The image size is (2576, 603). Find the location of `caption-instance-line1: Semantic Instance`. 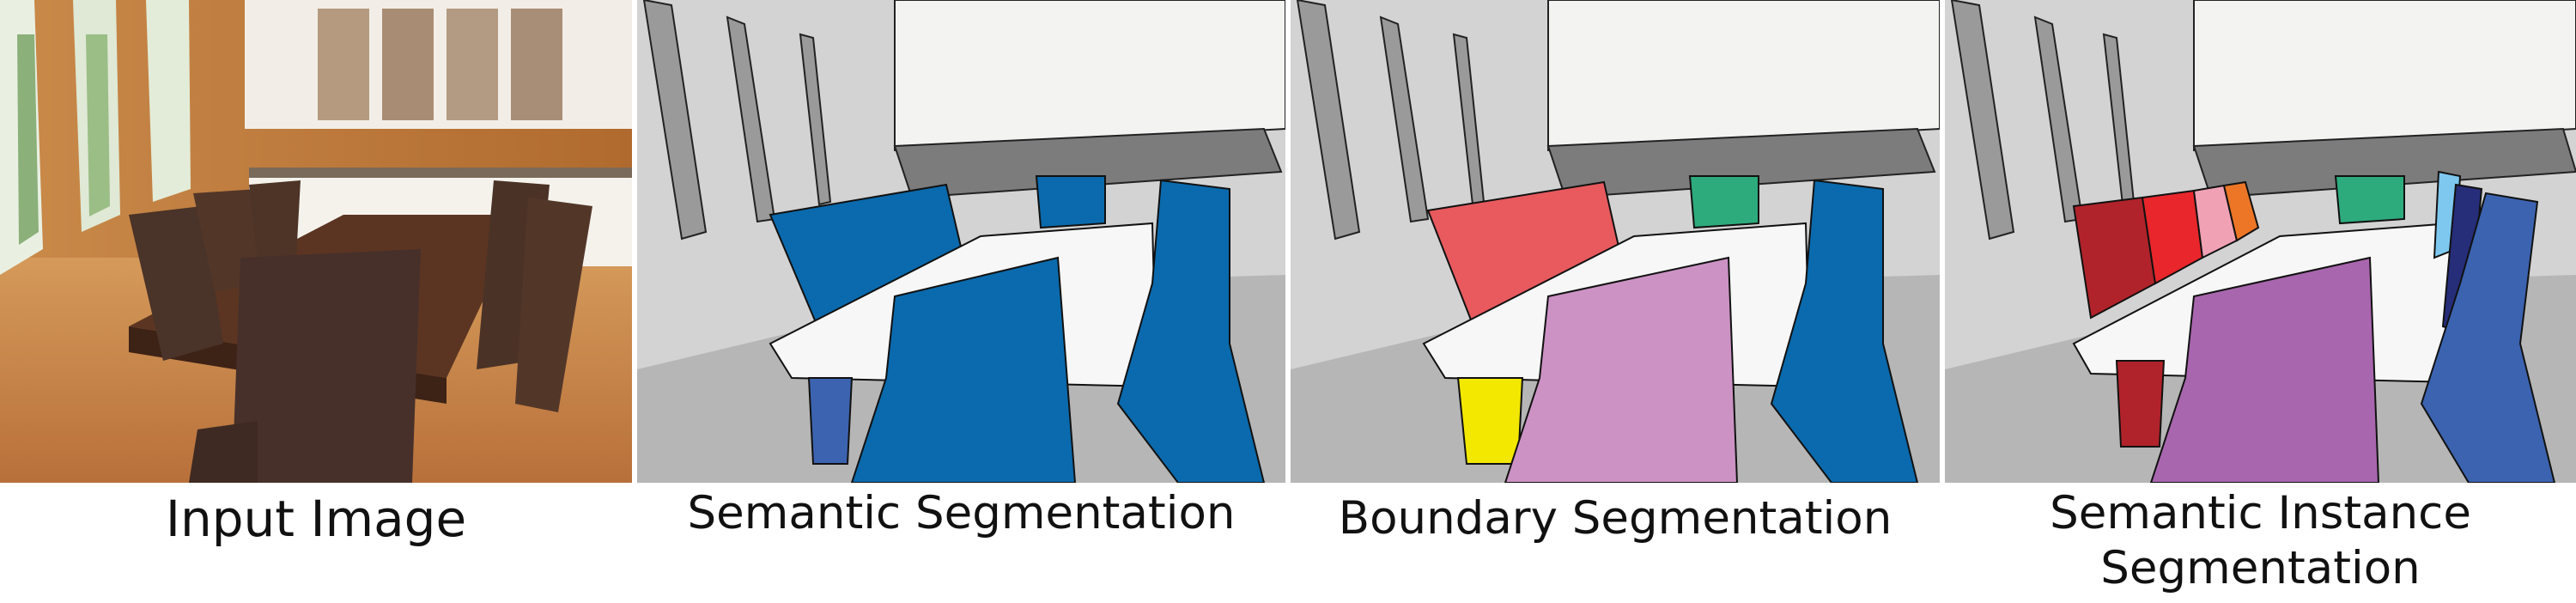

caption-instance-line1: Semantic Instance is located at coordinates (2260, 513).